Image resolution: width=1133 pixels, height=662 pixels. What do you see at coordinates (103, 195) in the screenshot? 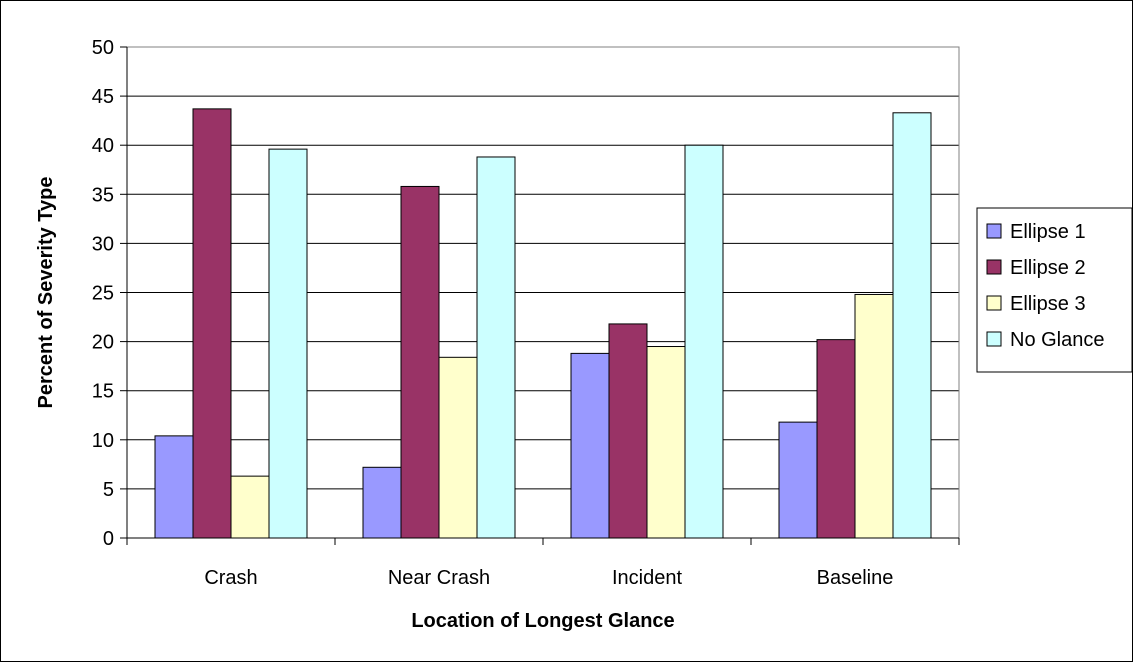
I see `y-tick-label: 35` at bounding box center [103, 195].